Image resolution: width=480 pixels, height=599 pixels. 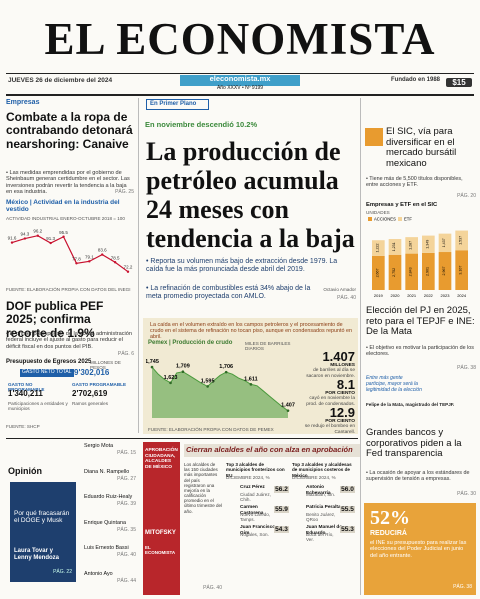 What do you see at coordinates (338, 356) in the screenshot?
I see `stat-value: 1.407` at bounding box center [338, 356].